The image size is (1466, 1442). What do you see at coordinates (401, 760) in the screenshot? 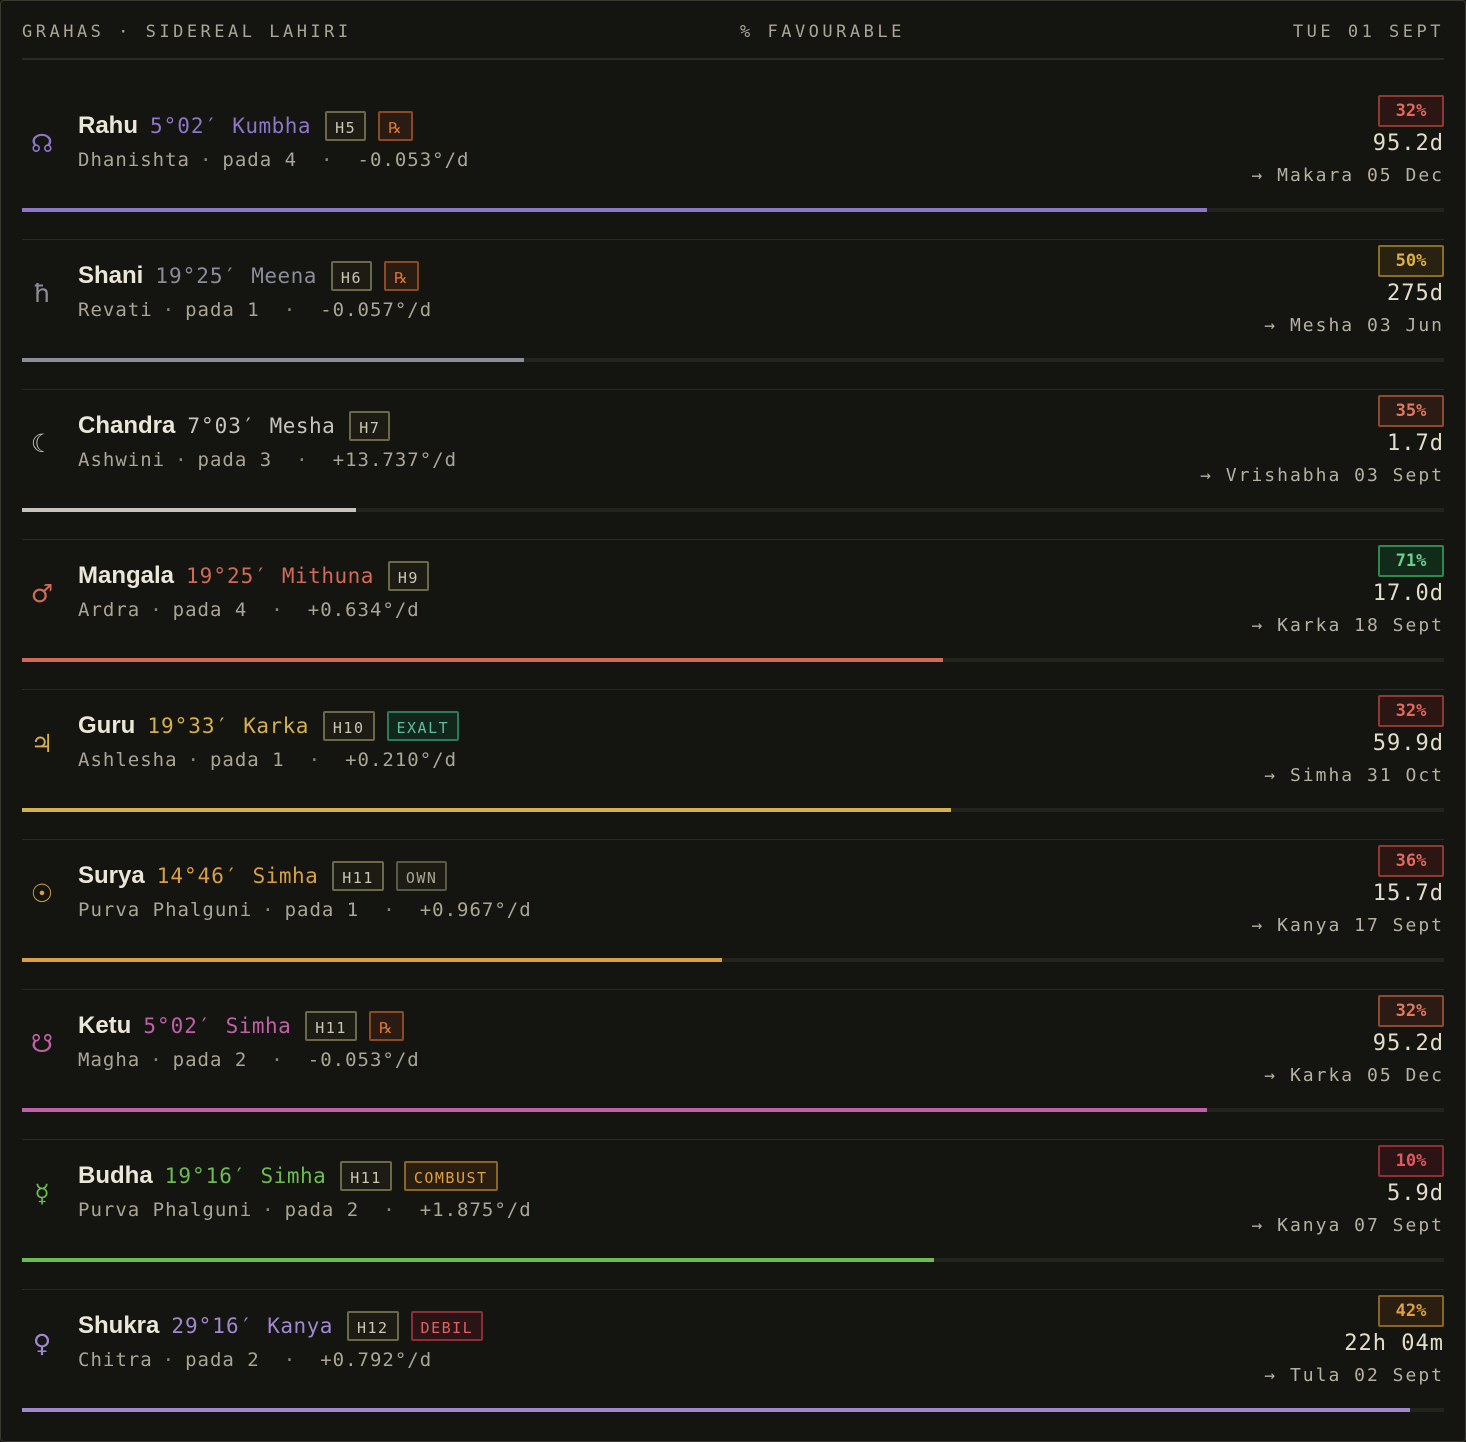
I see `speed-value: +0.210°/d` at bounding box center [401, 760].